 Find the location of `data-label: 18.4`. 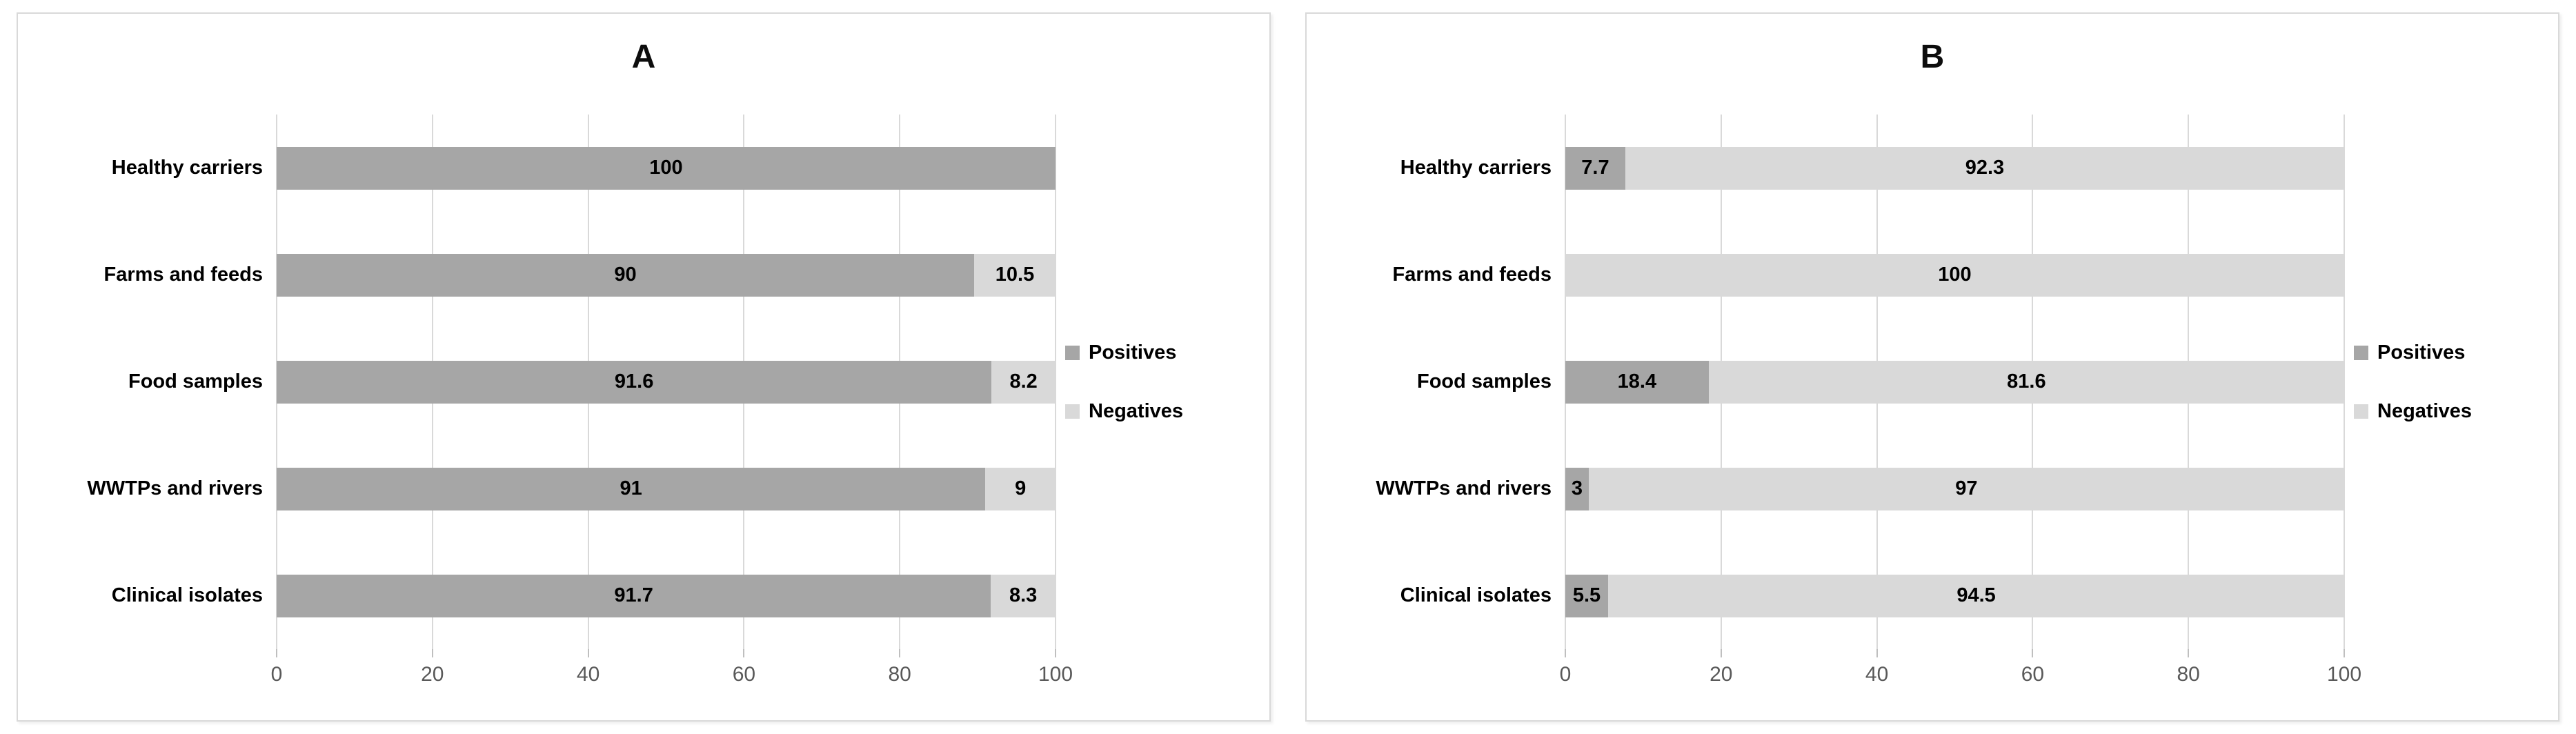

data-label: 18.4 is located at coordinates (1637, 381).